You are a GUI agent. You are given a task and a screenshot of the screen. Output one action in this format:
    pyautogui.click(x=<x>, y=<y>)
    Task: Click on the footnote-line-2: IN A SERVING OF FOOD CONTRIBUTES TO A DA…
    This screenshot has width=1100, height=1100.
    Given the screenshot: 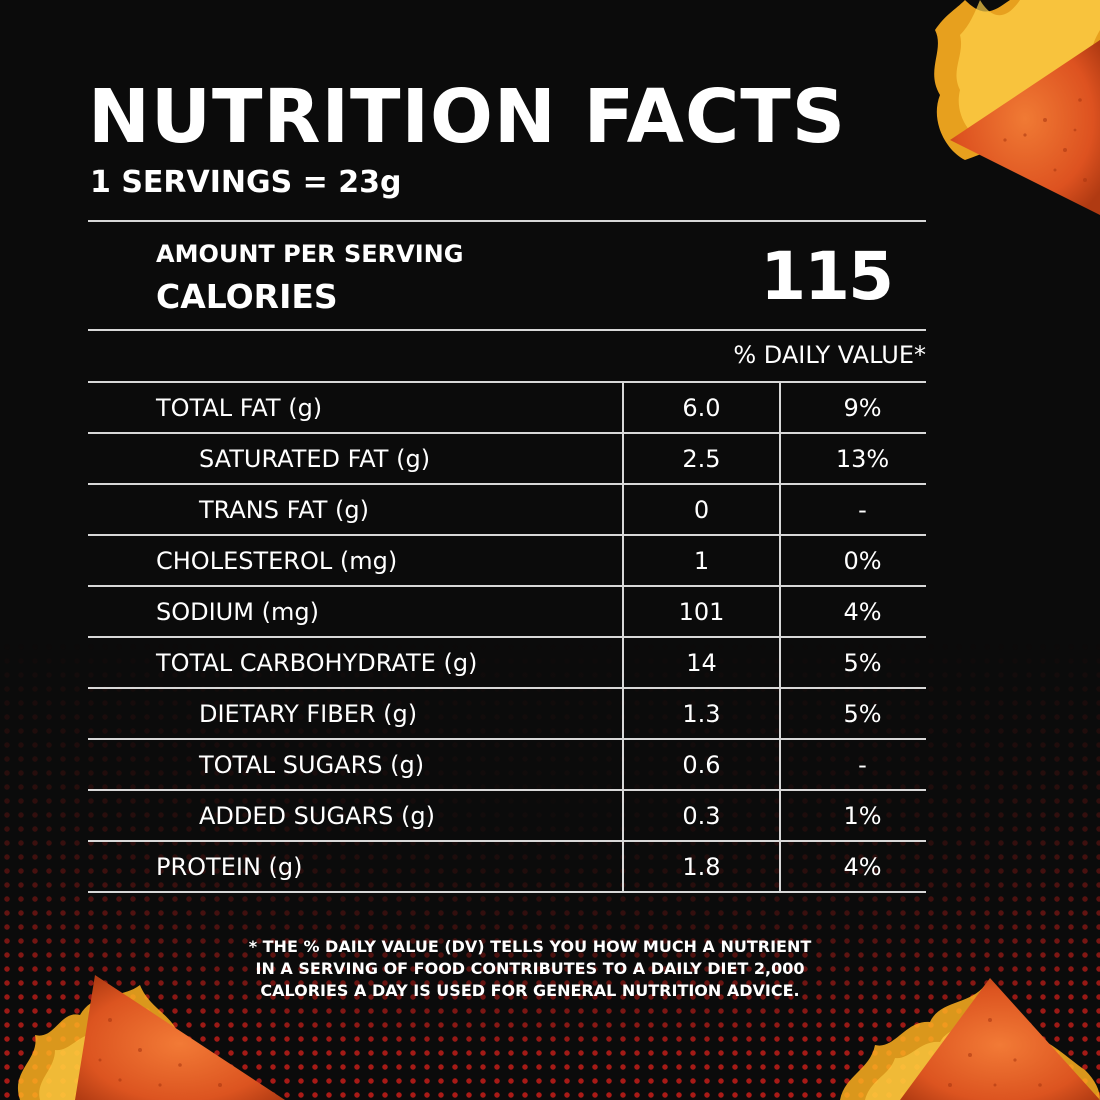 What is the action you would take?
    pyautogui.click(x=530, y=968)
    